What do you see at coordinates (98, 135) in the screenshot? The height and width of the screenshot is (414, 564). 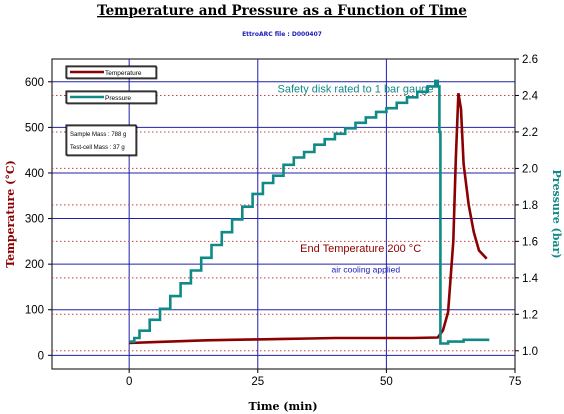 I see `info-sample-mass: Sample Mass : 788 g` at bounding box center [98, 135].